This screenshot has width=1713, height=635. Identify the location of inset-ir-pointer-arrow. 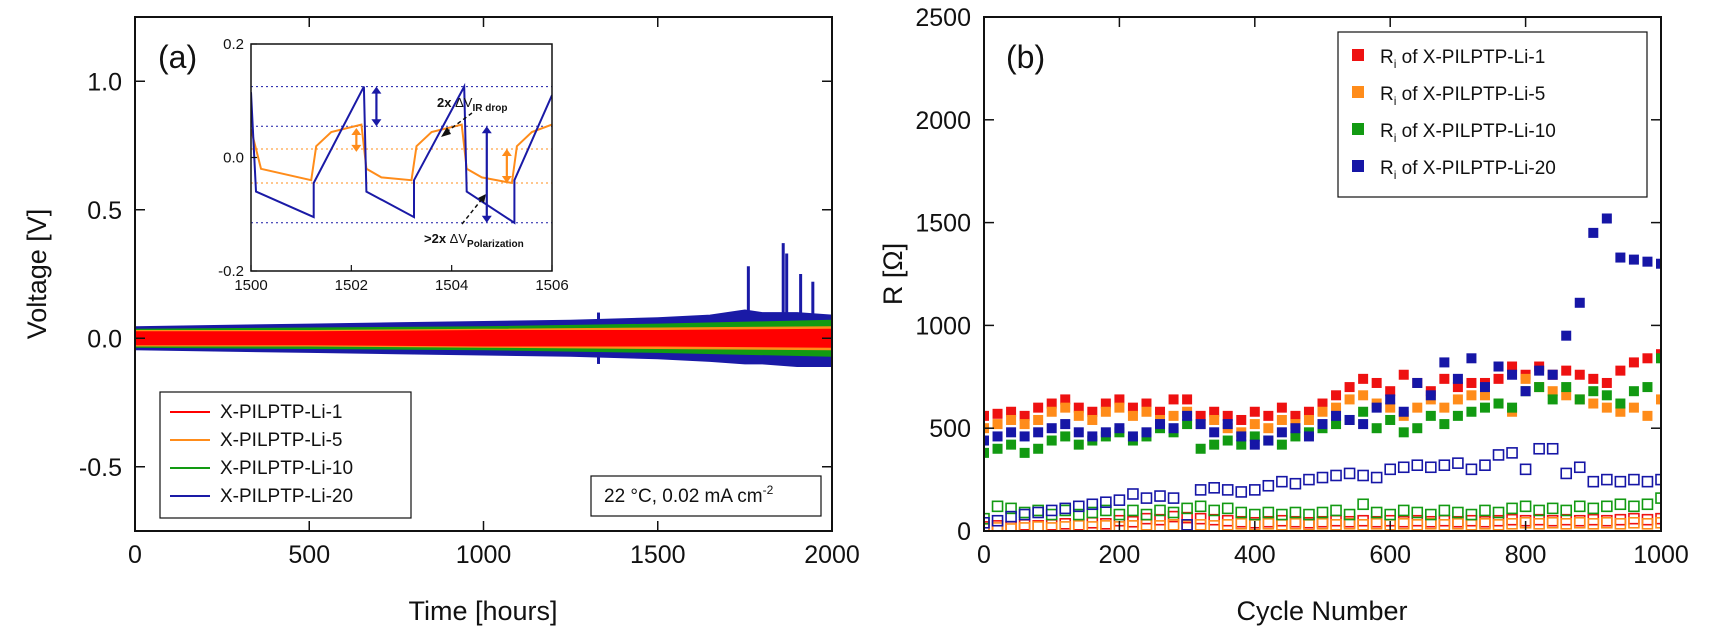
(458, 123).